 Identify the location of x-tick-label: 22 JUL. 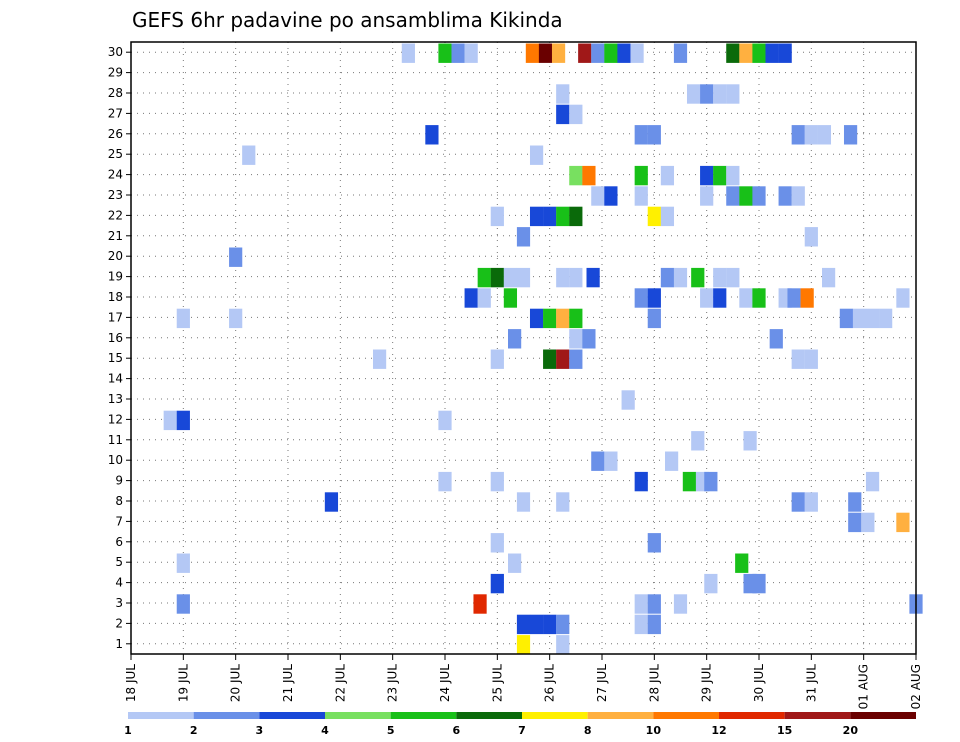
(340, 683).